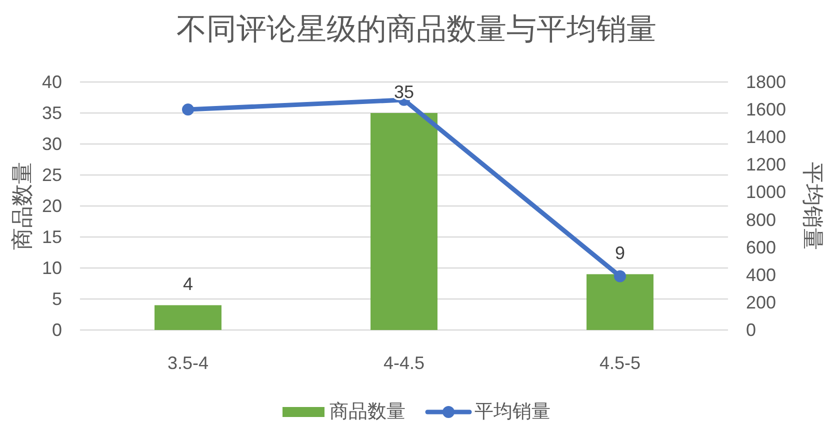 This screenshot has width=833, height=435. What do you see at coordinates (761, 247) in the screenshot?
I see `y2-tick-label: 600` at bounding box center [761, 247].